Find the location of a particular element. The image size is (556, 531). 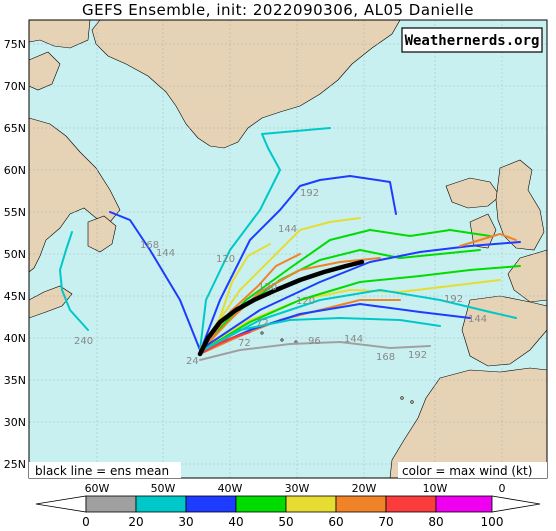

colorbar-tick: 30 is located at coordinates (185, 522).